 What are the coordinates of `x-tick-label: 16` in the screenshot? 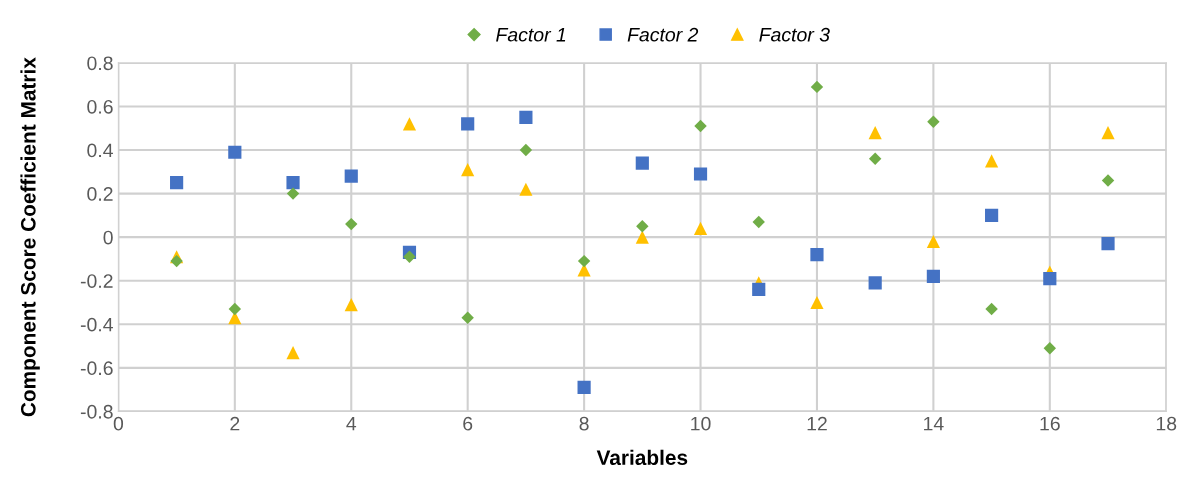 It's located at (1050, 423).